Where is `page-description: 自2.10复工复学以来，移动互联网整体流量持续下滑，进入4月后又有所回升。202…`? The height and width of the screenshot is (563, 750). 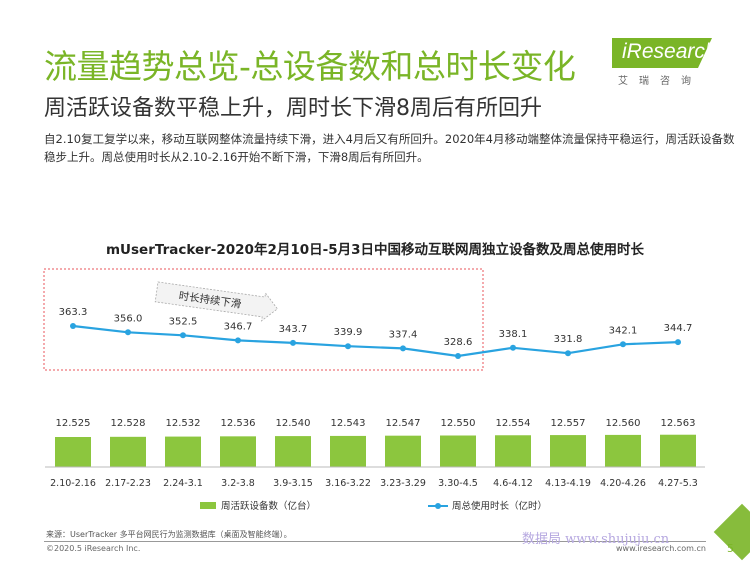
page-description: 自2.10复工复学以来，移动互联网整体流量持续下滑，进入4月后又有所回升。202… is located at coordinates (389, 148).